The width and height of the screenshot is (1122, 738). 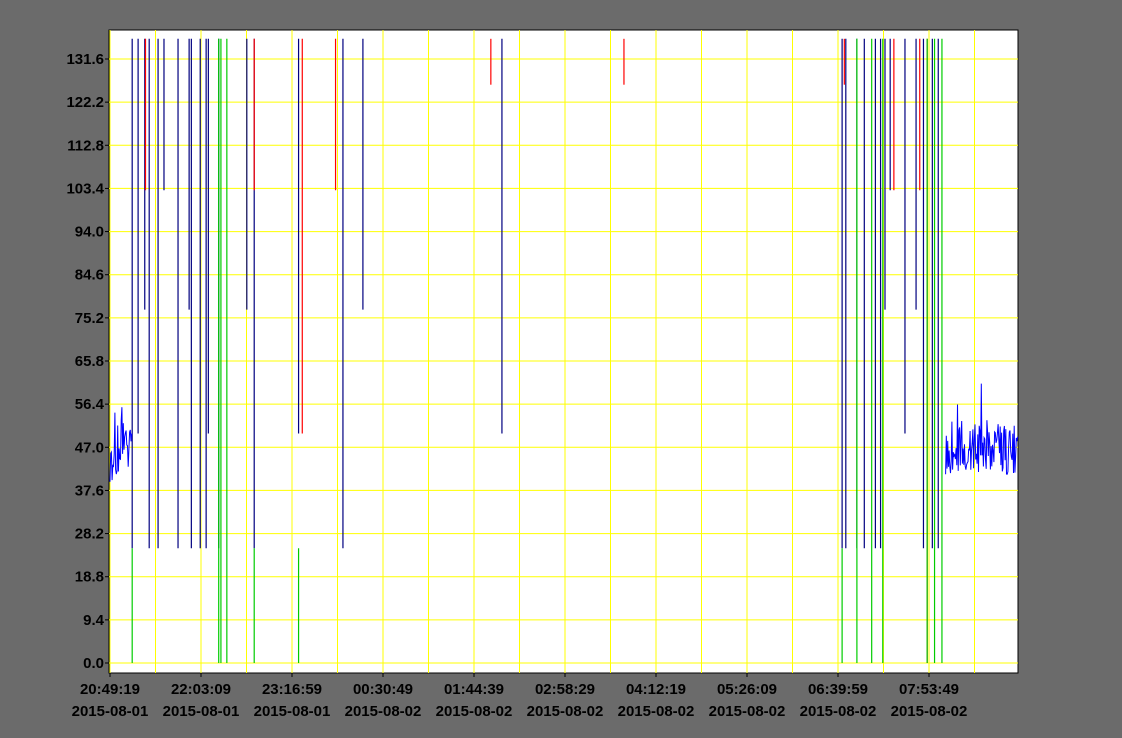 What do you see at coordinates (85, 102) in the screenshot?
I see `y-tick-label: 122.2` at bounding box center [85, 102].